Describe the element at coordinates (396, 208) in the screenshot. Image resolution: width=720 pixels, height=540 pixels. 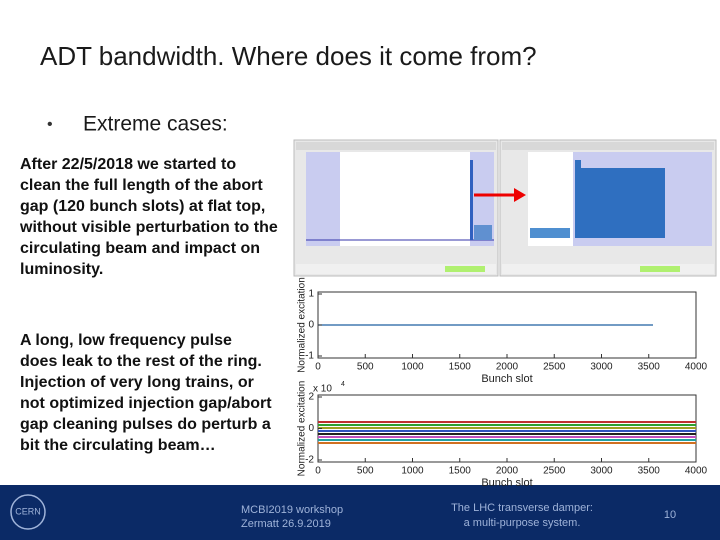
I see `screenshot-left` at that location.